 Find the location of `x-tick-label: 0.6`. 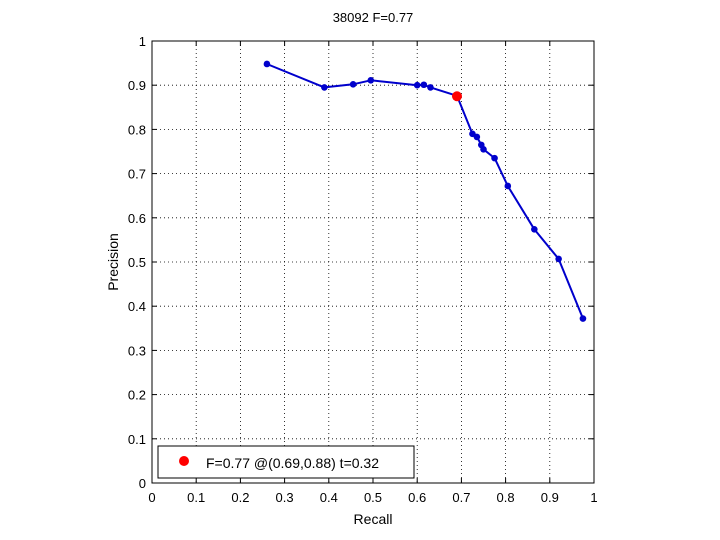

x-tick-label: 0.6 is located at coordinates (417, 497).